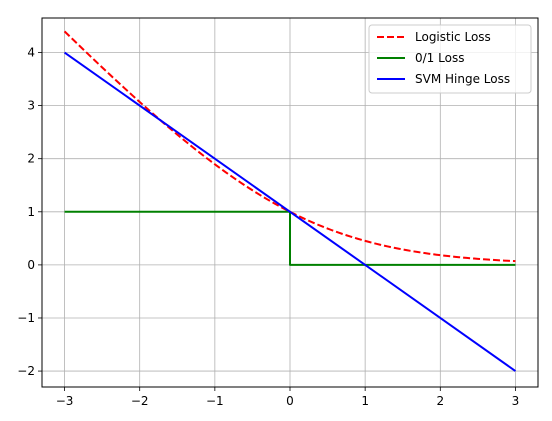  I want to click on series-line-0-1-loss, so click(290, 238).